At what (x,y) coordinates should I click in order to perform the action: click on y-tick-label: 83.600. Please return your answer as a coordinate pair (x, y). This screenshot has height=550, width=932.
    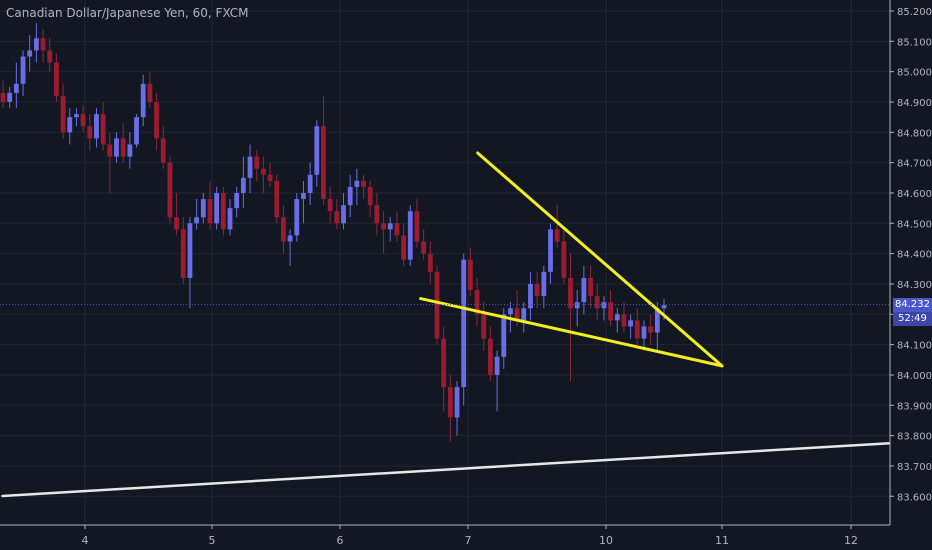
    Looking at the image, I should click on (914, 497).